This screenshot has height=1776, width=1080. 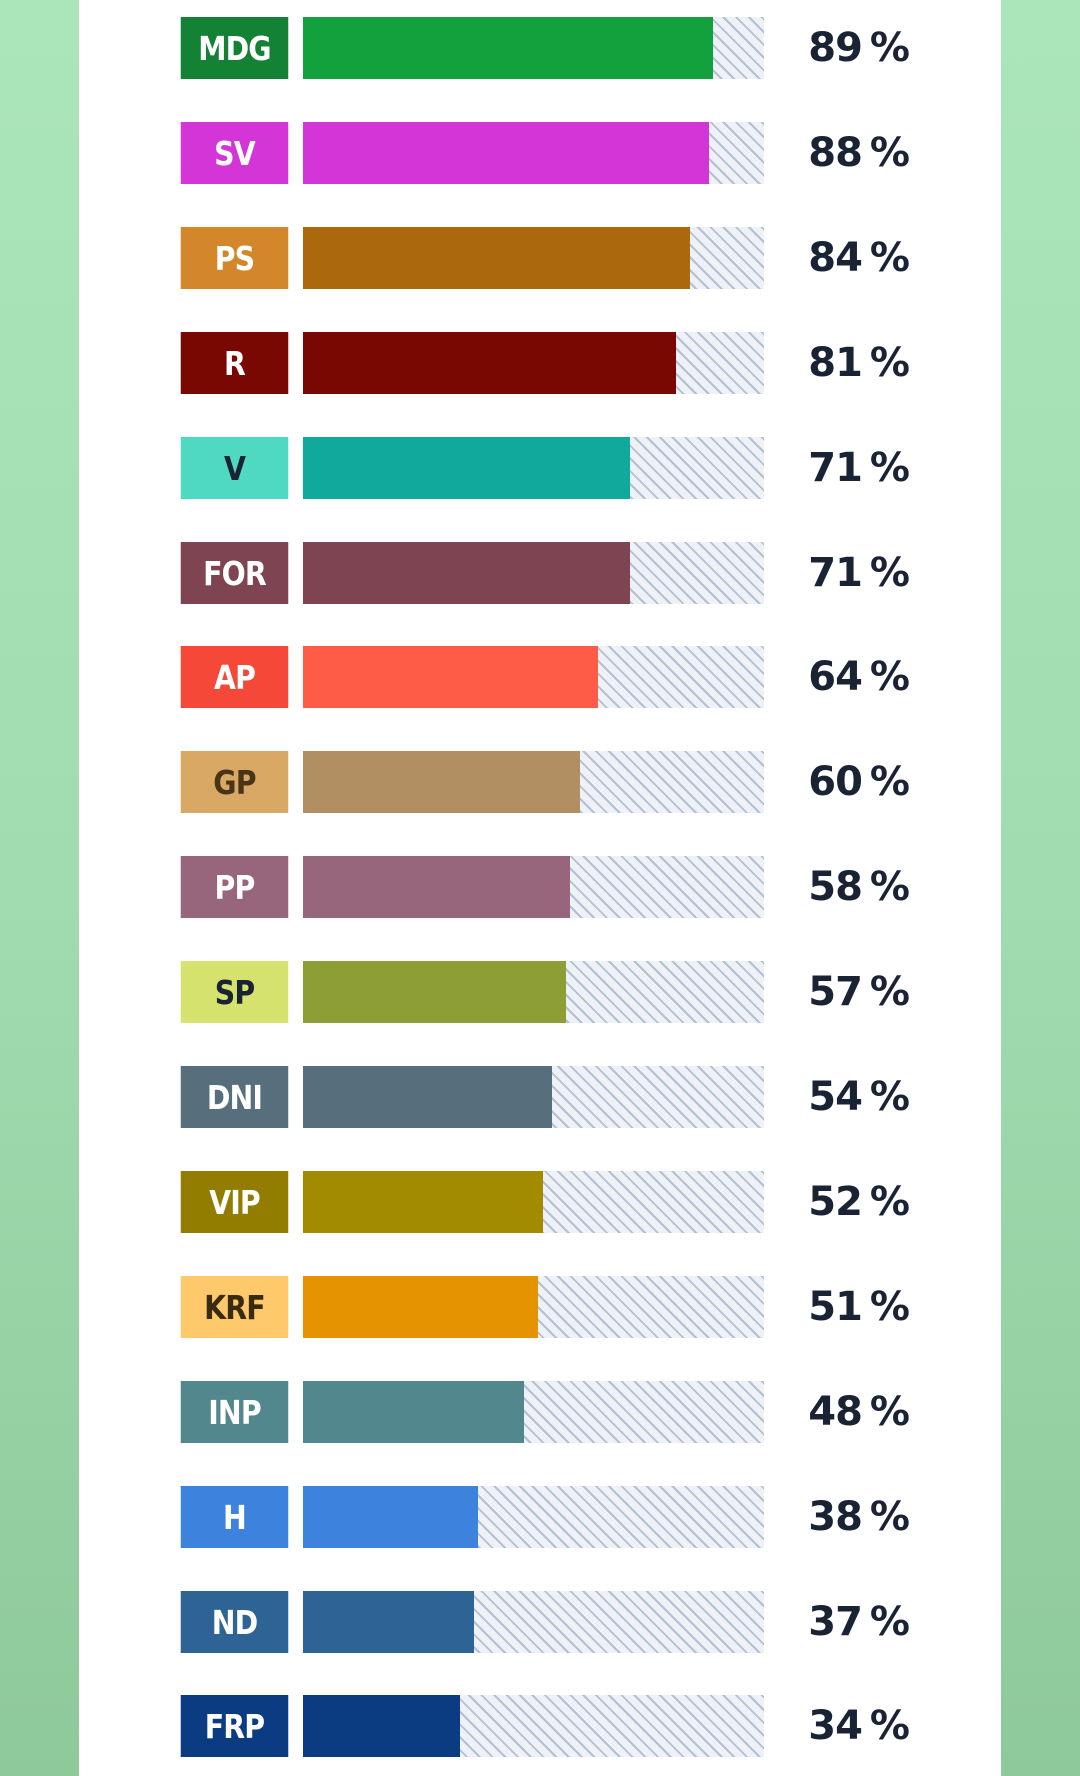 What do you see at coordinates (234, 1412) in the screenshot?
I see `party-badge: INP` at bounding box center [234, 1412].